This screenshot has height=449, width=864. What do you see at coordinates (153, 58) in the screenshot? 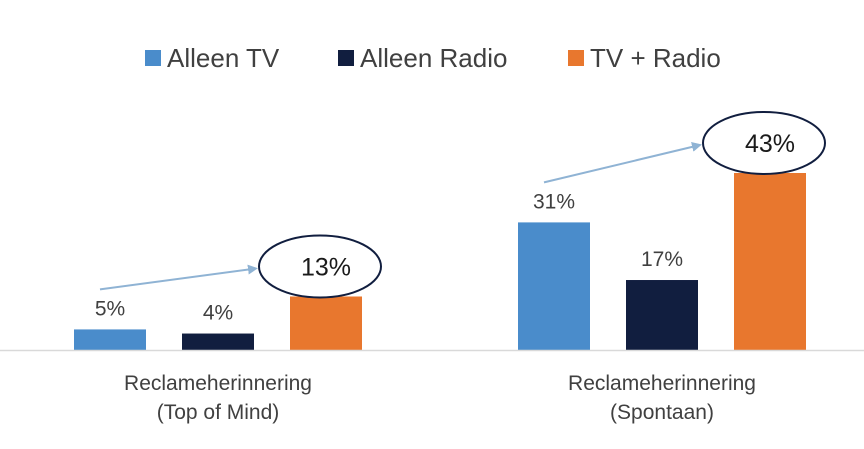
I see `legend-swatch-alleen-tv` at bounding box center [153, 58].